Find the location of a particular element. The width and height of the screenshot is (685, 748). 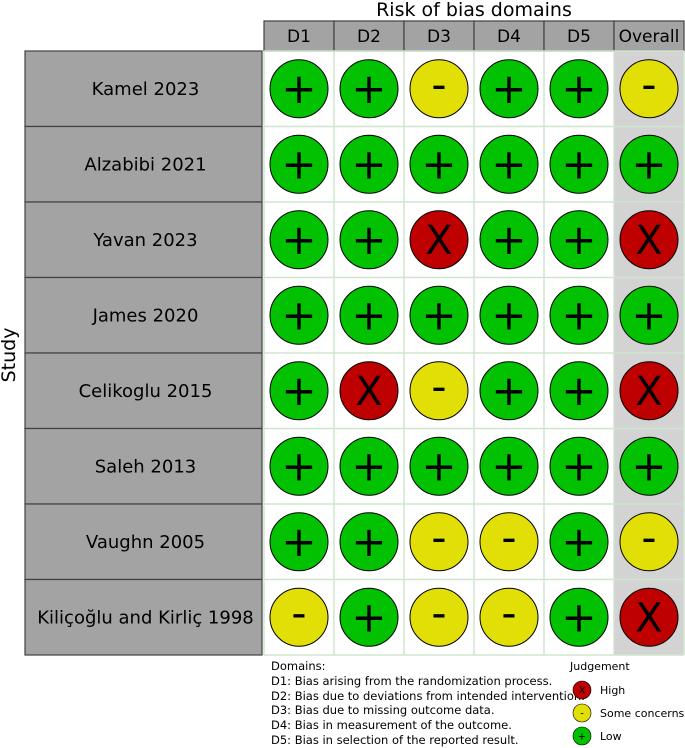

study-label: Celikoglu 2015 is located at coordinates (146, 391).